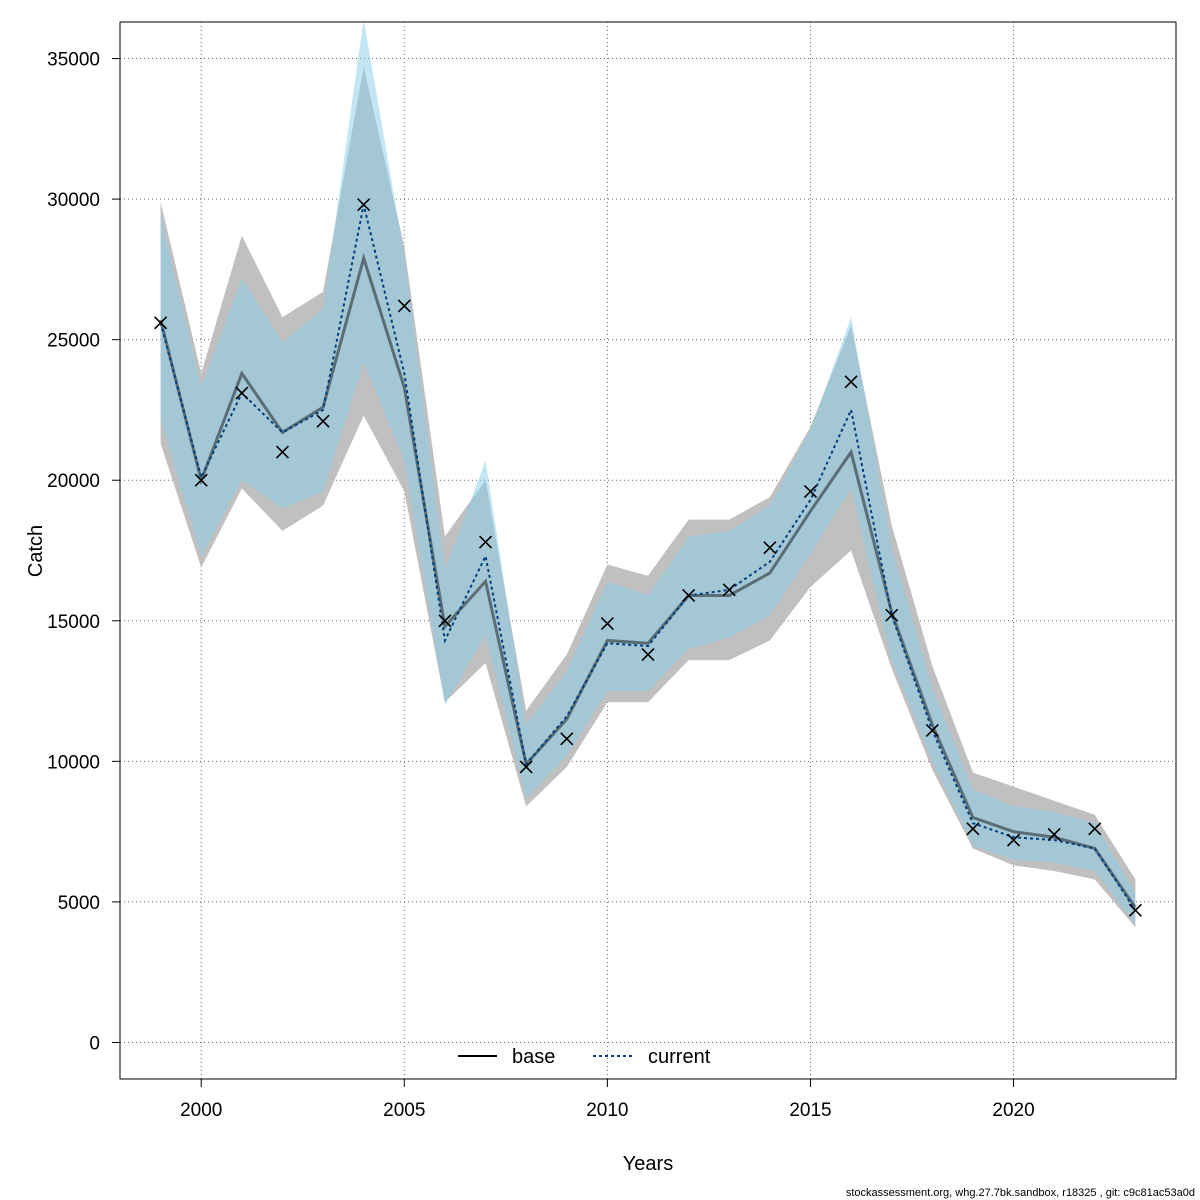 This screenshot has height=1200, width=1200. What do you see at coordinates (201, 1110) in the screenshot?
I see `x-tick-label: 2000` at bounding box center [201, 1110].